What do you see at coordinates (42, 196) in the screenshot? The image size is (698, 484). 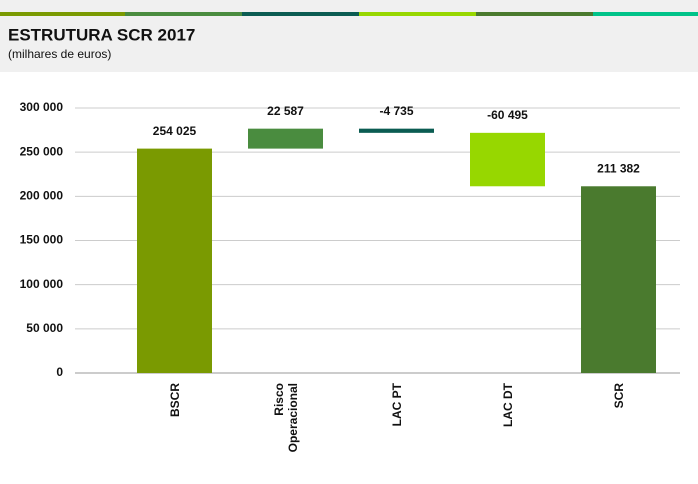 I see `y-tick-label: 200 000` at bounding box center [42, 196].